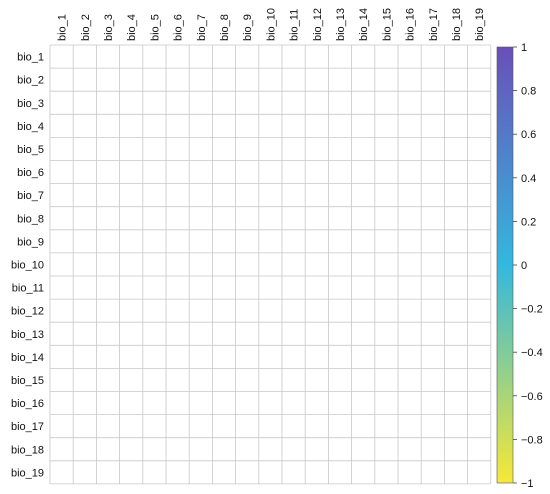 This screenshot has height=494, width=550. What do you see at coordinates (27, 335) in the screenshot?
I see `row-label-bio_13: bio_13` at bounding box center [27, 335].